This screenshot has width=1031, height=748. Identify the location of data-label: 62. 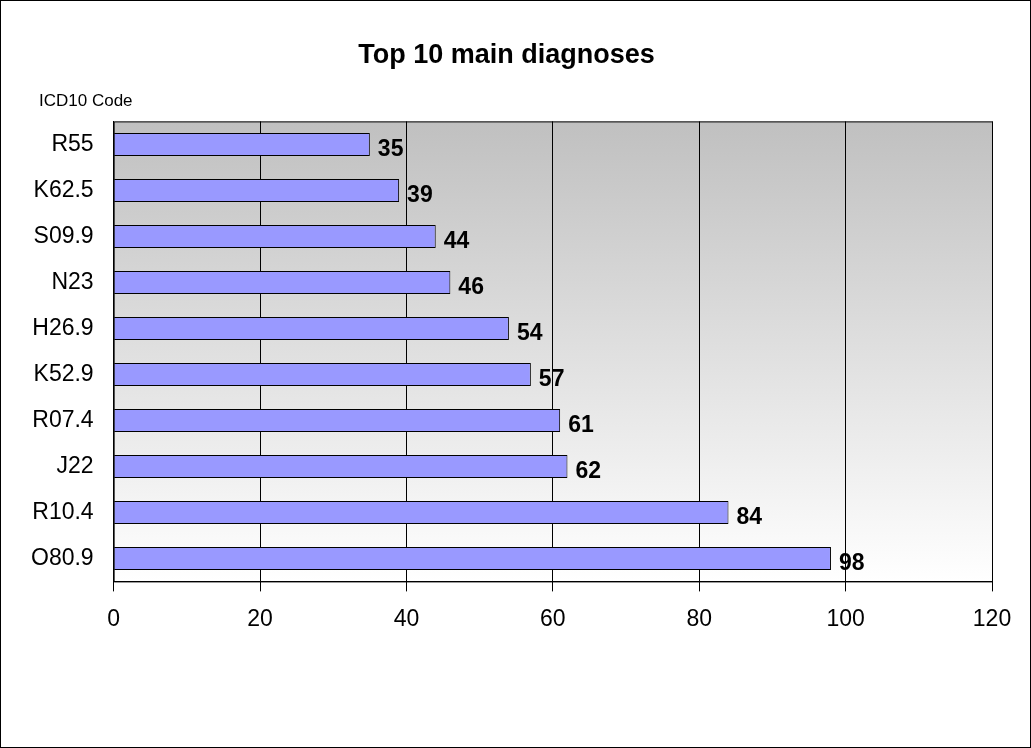
(588, 469).